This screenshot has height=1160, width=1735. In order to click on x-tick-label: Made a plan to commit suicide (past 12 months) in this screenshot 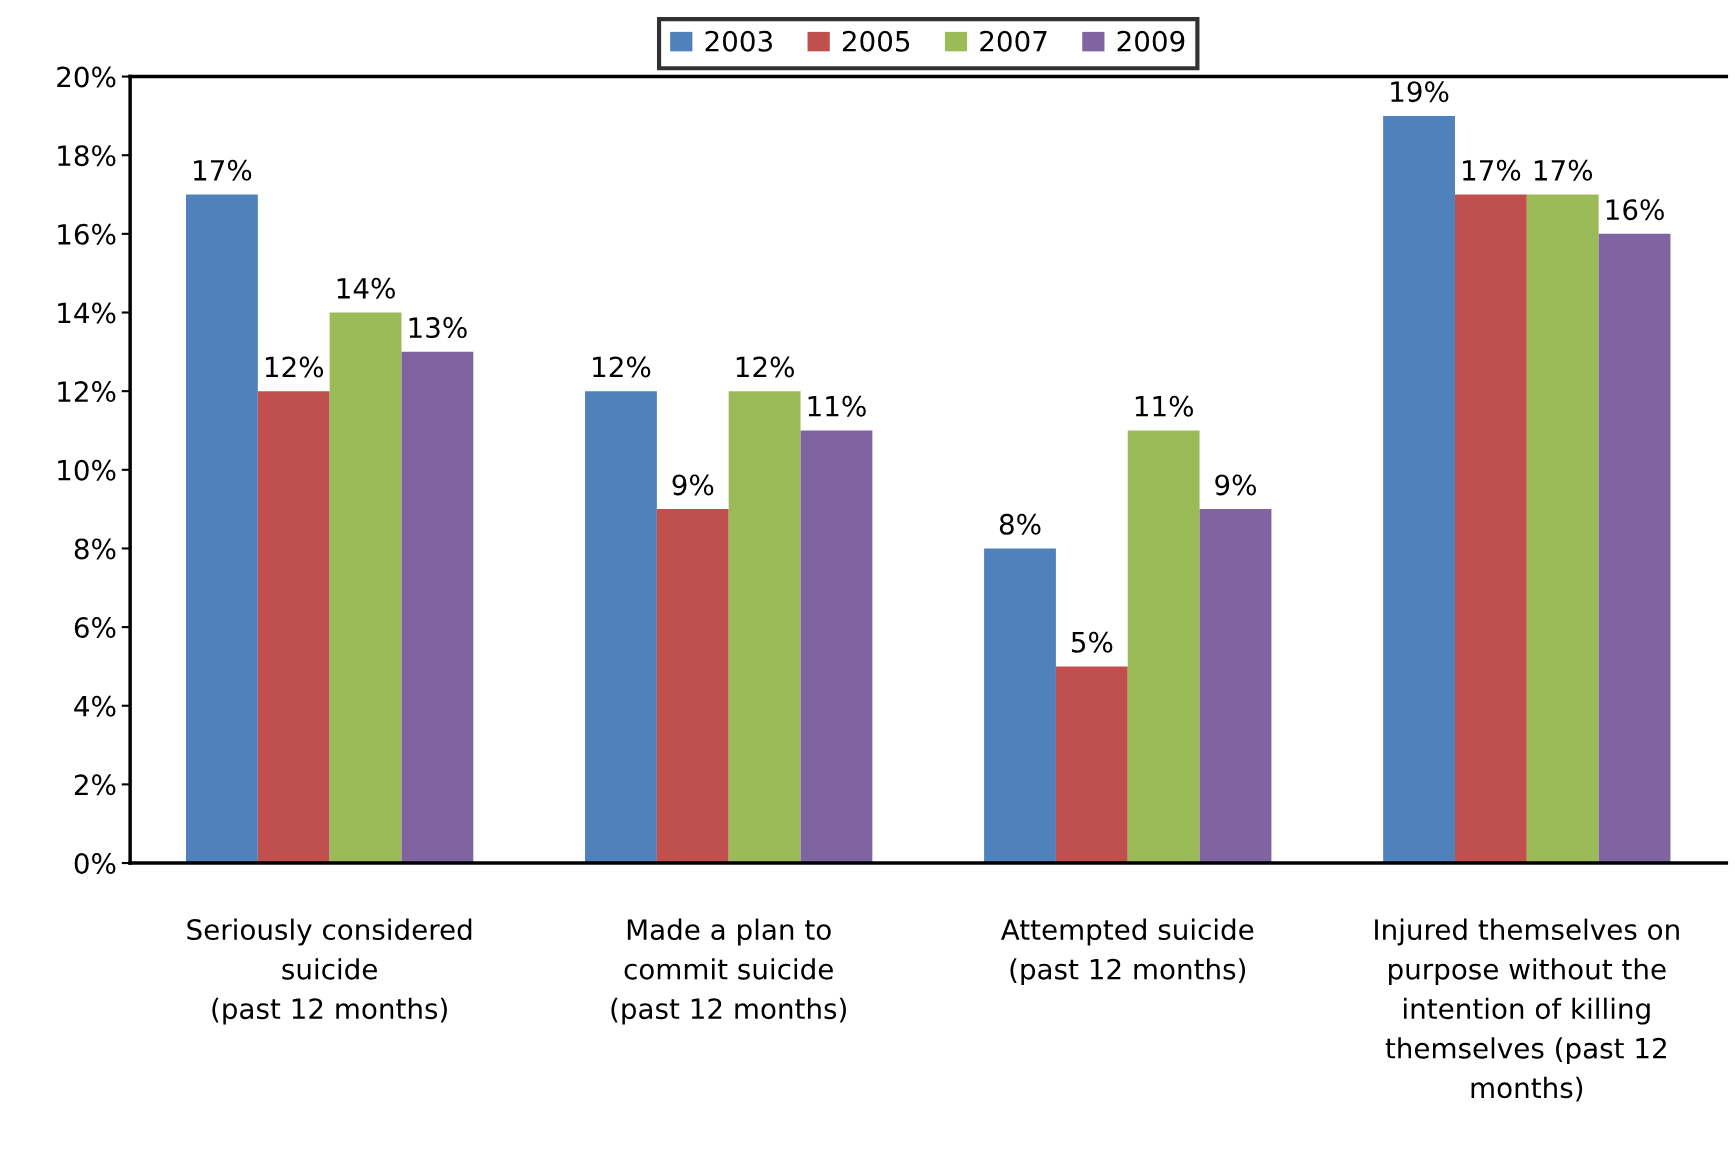, I will do `click(728, 971)`.